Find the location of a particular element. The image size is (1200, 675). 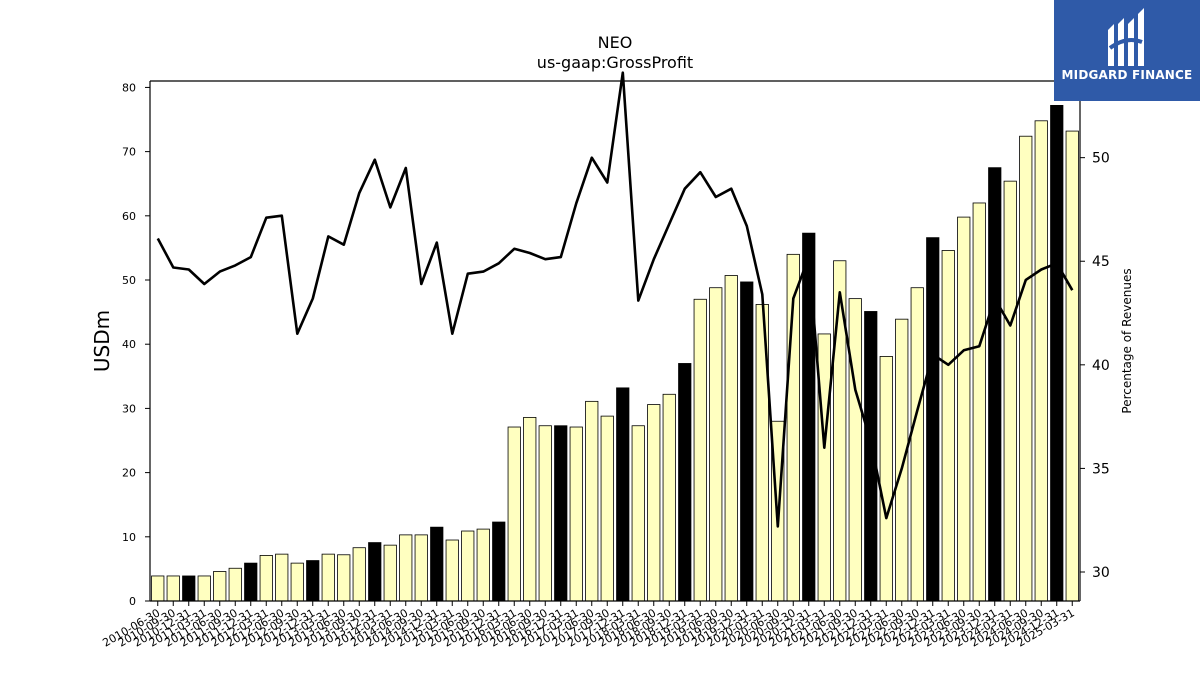

brand-name: MIDGARD FINANCE is located at coordinates (1127, 75).